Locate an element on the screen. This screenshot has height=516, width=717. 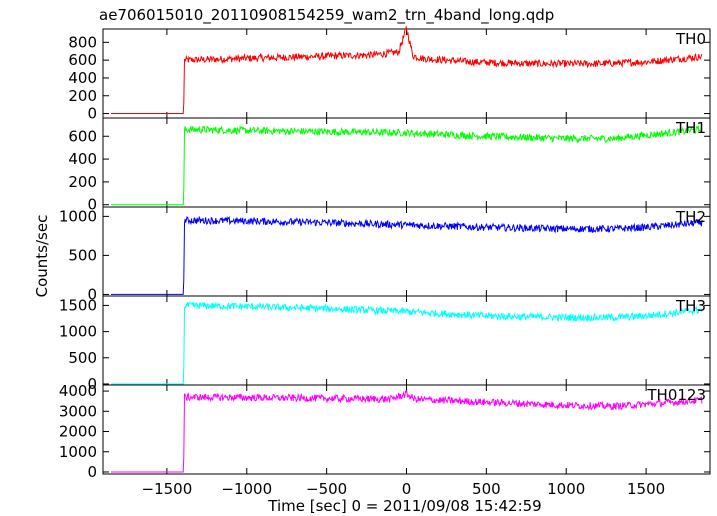
x-tick-label: 500 is located at coordinates (486, 489).